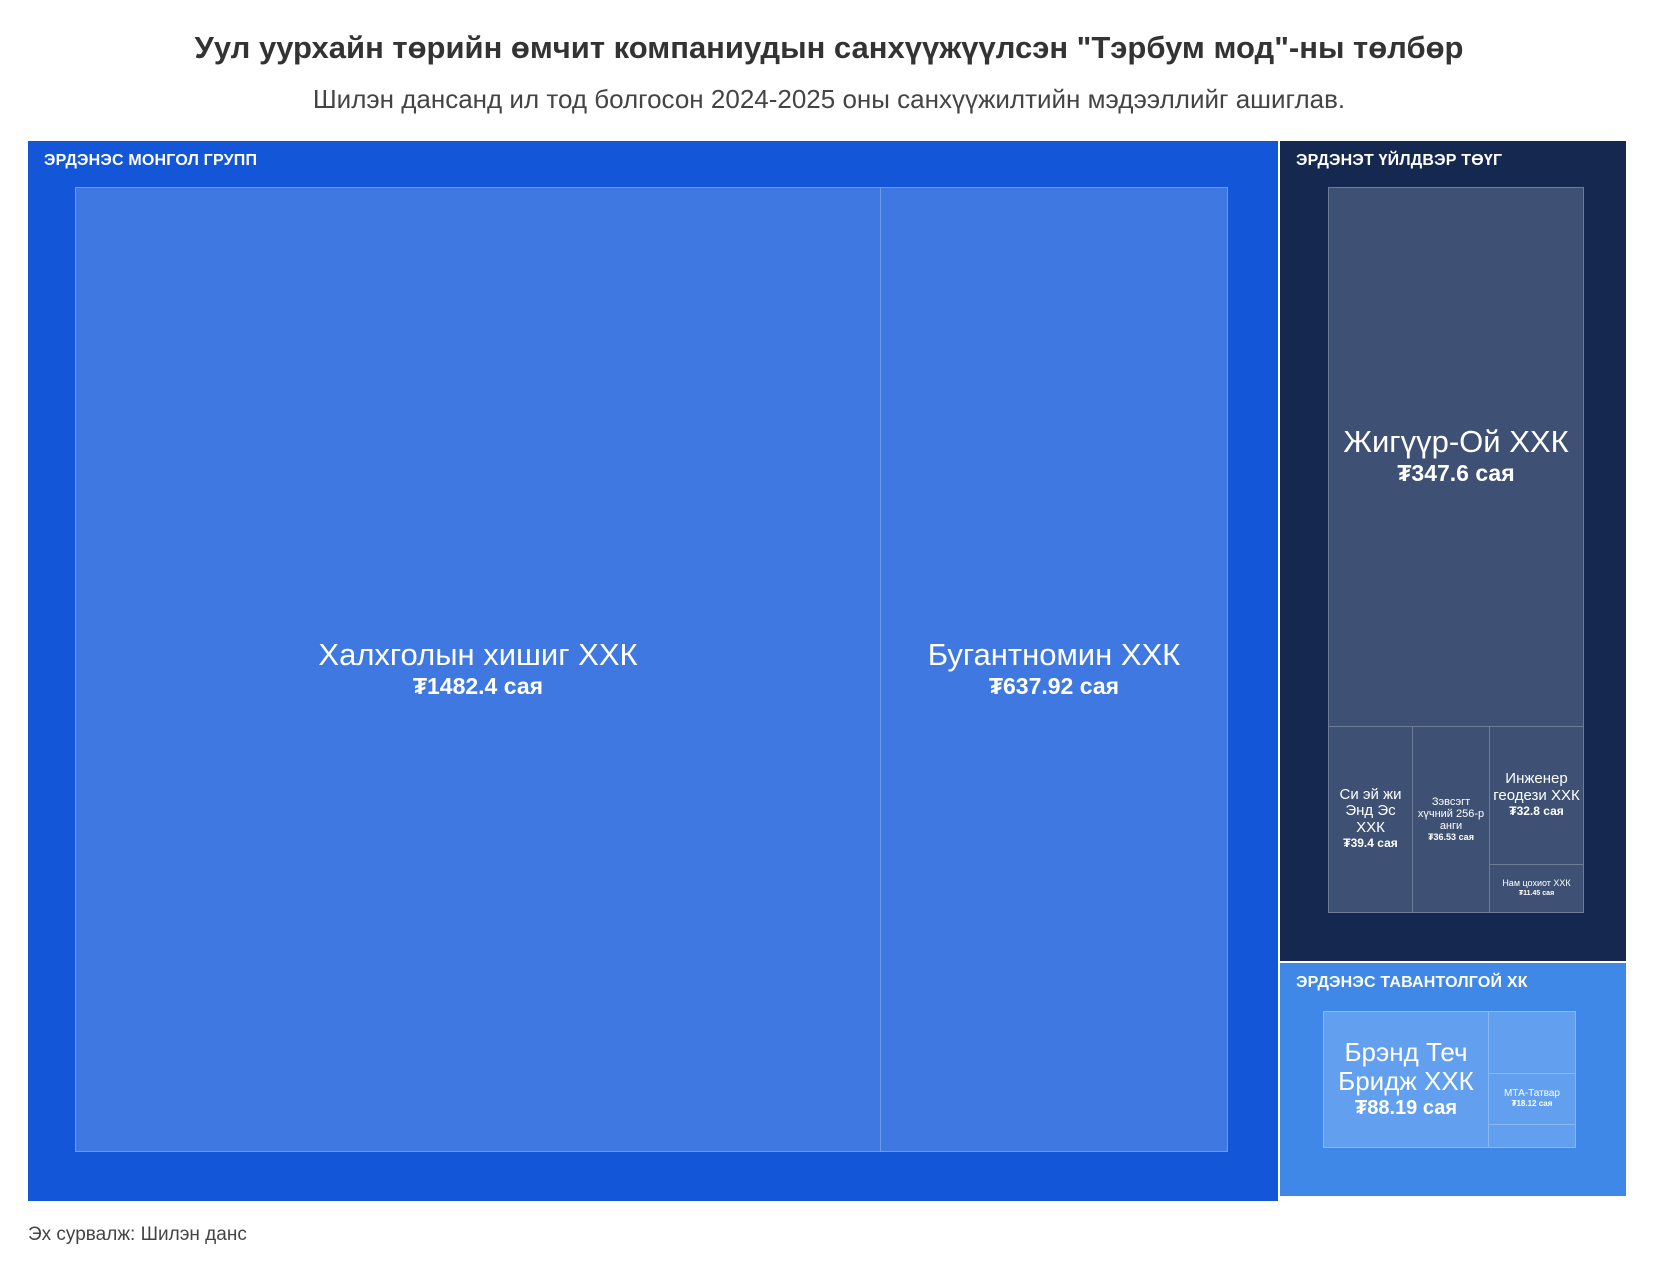 The height and width of the screenshot is (1266, 1658). I want to click on tile-value: ₮32.8 сая, so click(1536, 811).